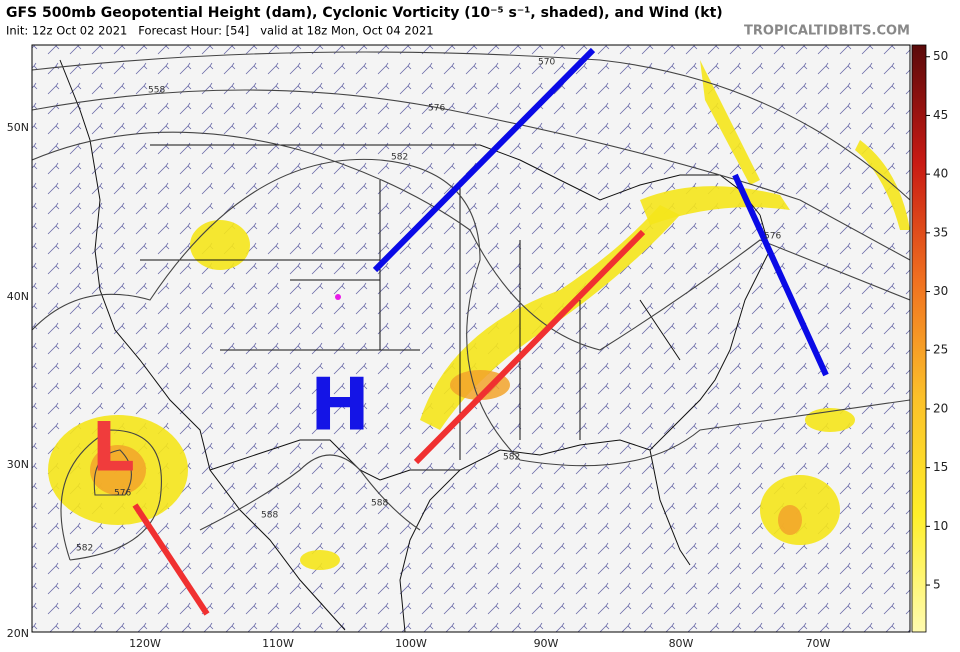  I want to click on colorbar-tick-label: 25, so click(940, 350).